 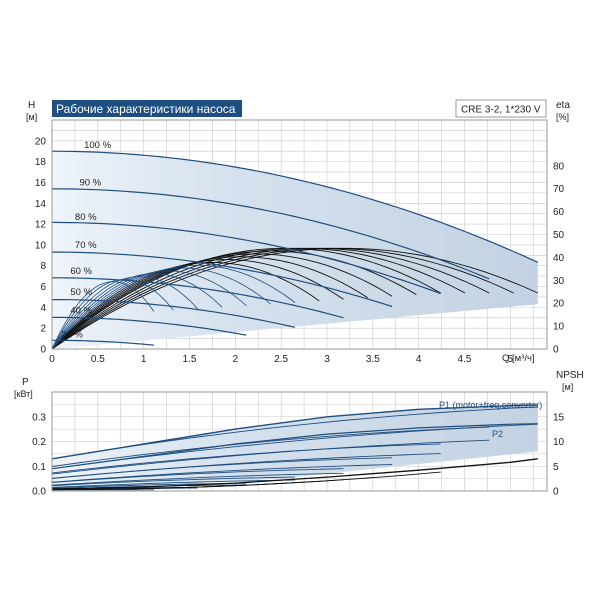 I want to click on head-tick-label: 20, so click(x=41, y=141).